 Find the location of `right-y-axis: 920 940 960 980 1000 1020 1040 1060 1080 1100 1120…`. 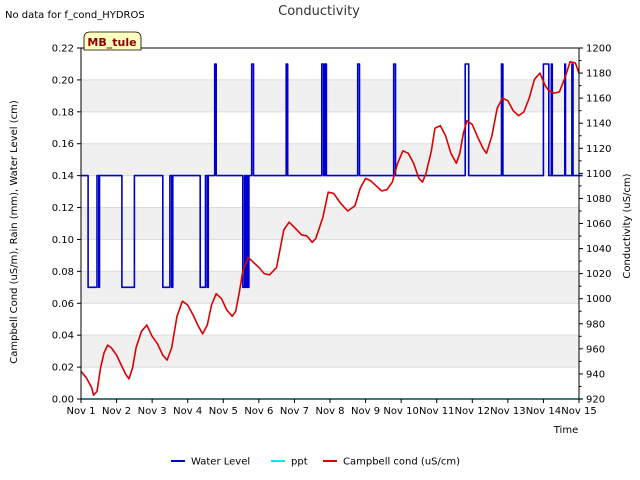

right-y-axis: 920 940 960 980 1000 1020 1040 1060 1080 1100 1120… is located at coordinates (595, 225).